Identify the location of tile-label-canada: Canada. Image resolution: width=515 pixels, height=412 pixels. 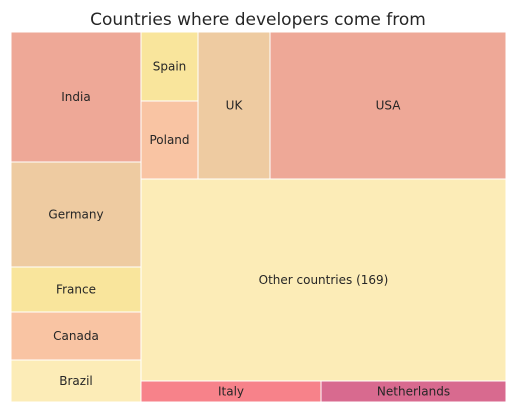
(76, 336).